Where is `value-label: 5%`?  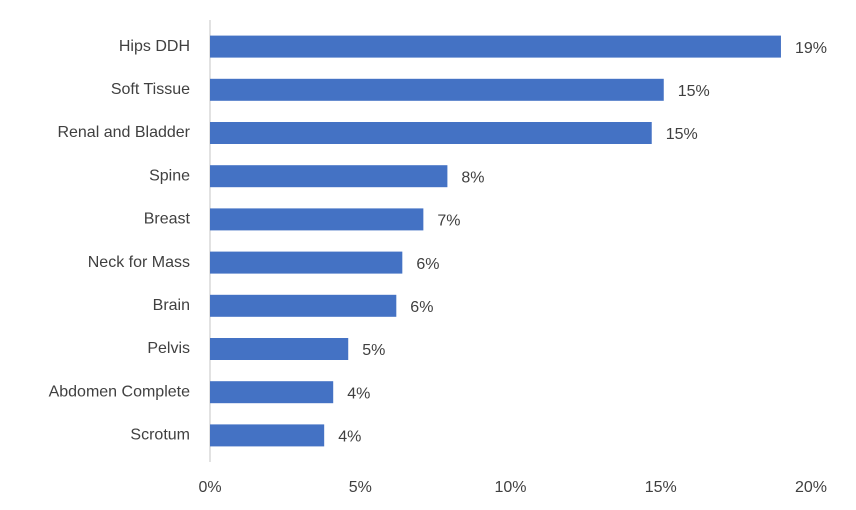 value-label: 5% is located at coordinates (373, 350).